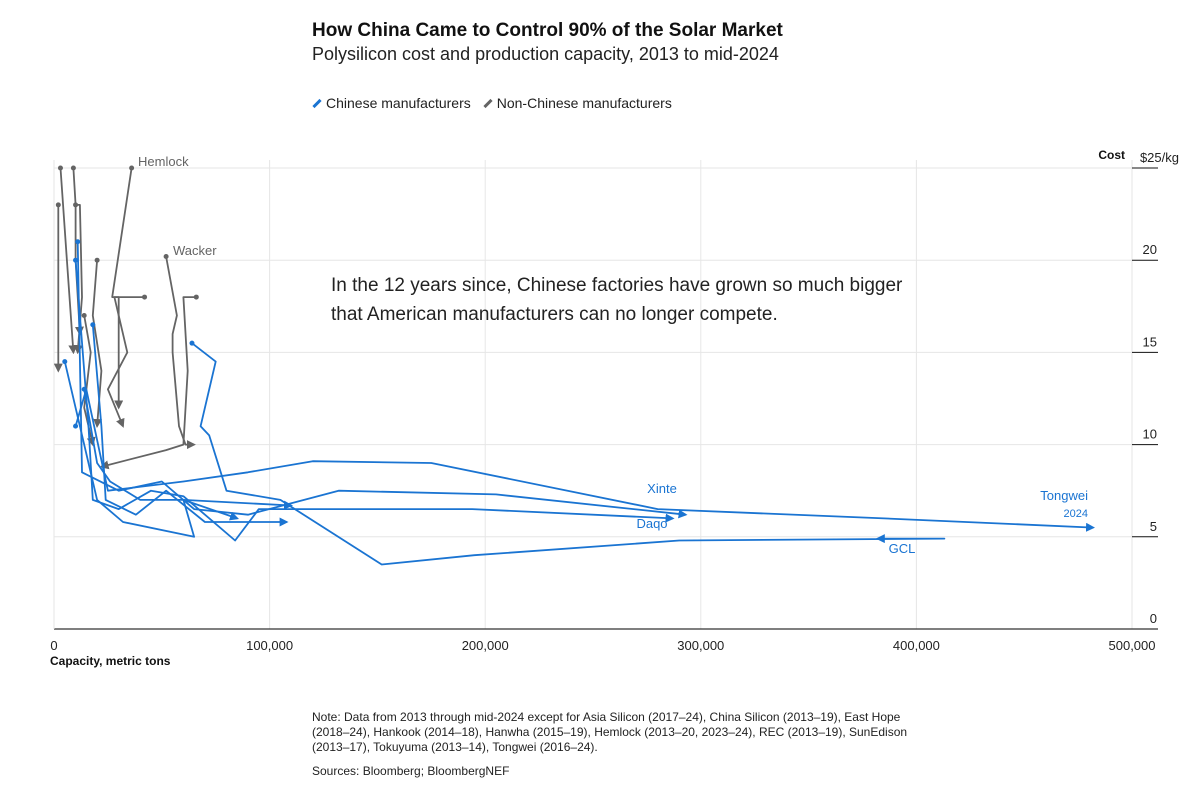  I want to click on series-line-wacker, so click(180, 353).